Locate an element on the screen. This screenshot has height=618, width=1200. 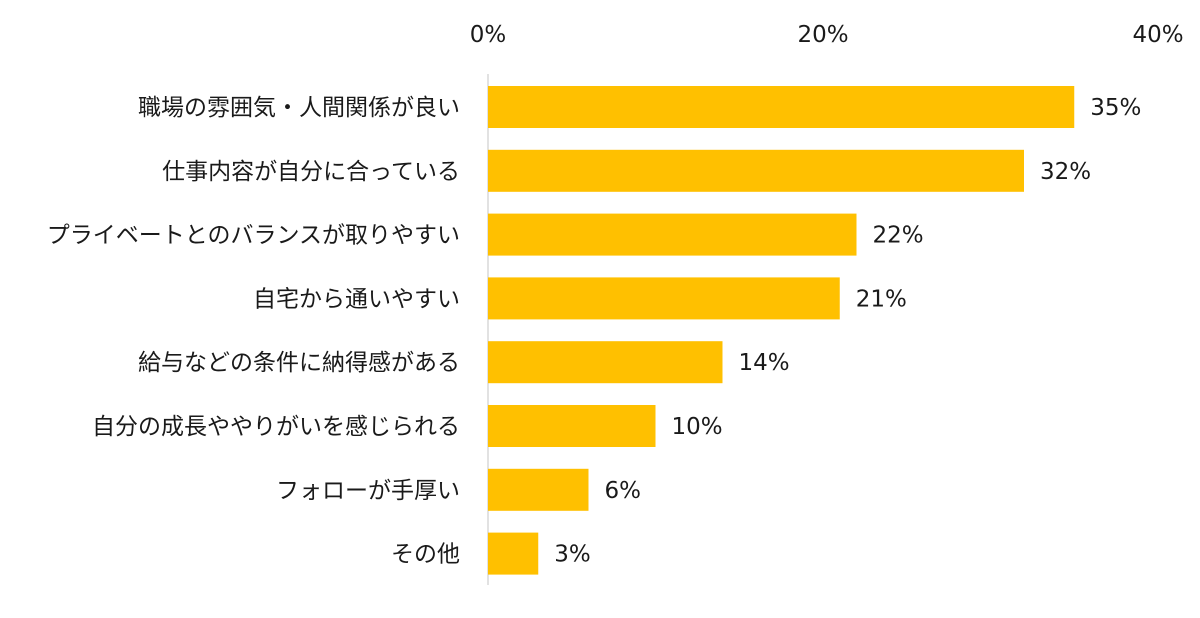
data-label: 21% is located at coordinates (881, 299).